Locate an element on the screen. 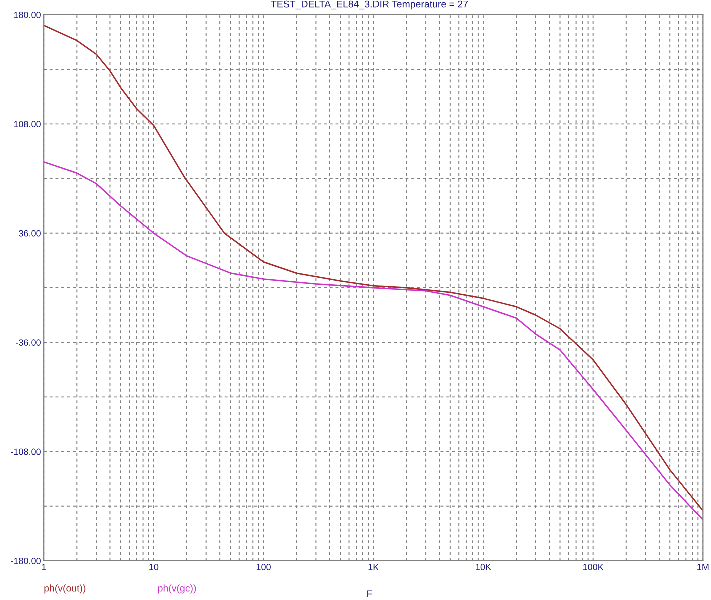 This screenshot has width=711, height=600. y-tick-label: 108.00 is located at coordinates (27, 124).